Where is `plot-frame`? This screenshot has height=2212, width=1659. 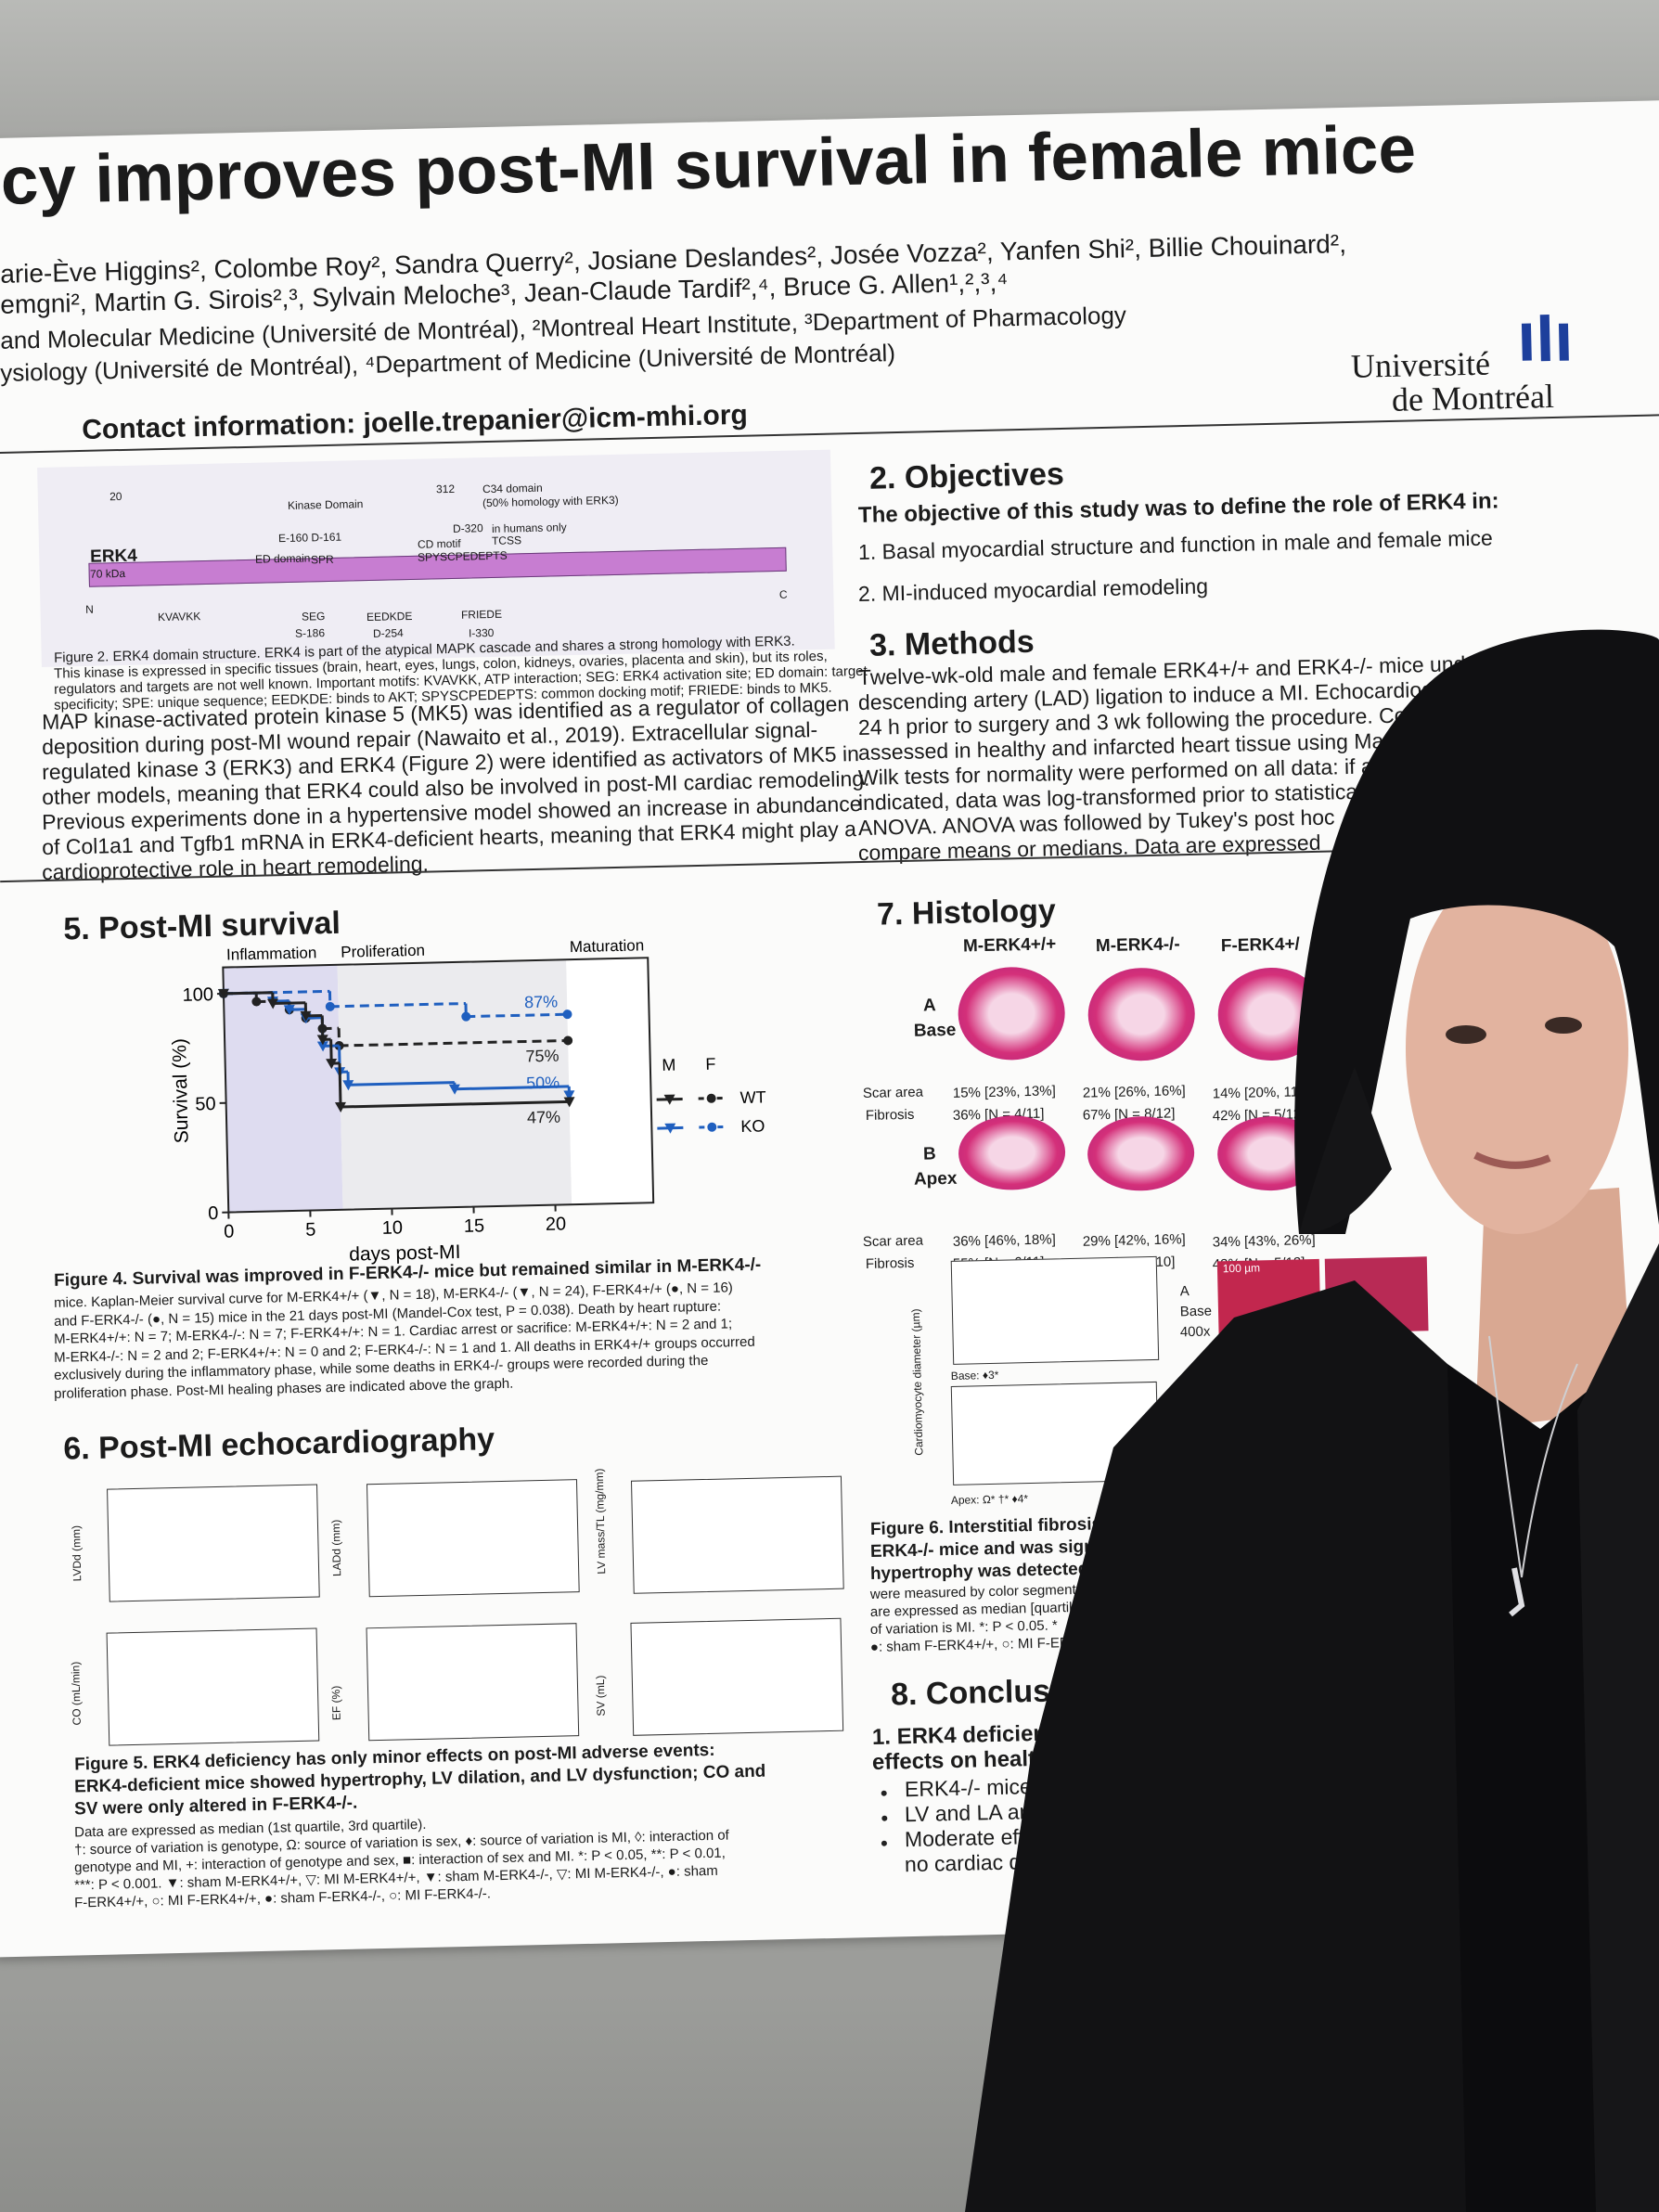 plot-frame is located at coordinates (438, 1085).